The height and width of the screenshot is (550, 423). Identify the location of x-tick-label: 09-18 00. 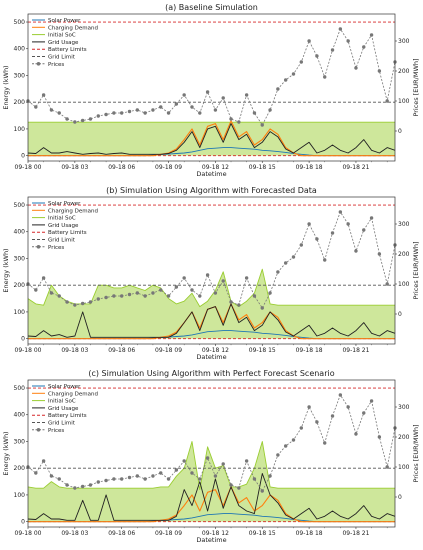
(28, 533).